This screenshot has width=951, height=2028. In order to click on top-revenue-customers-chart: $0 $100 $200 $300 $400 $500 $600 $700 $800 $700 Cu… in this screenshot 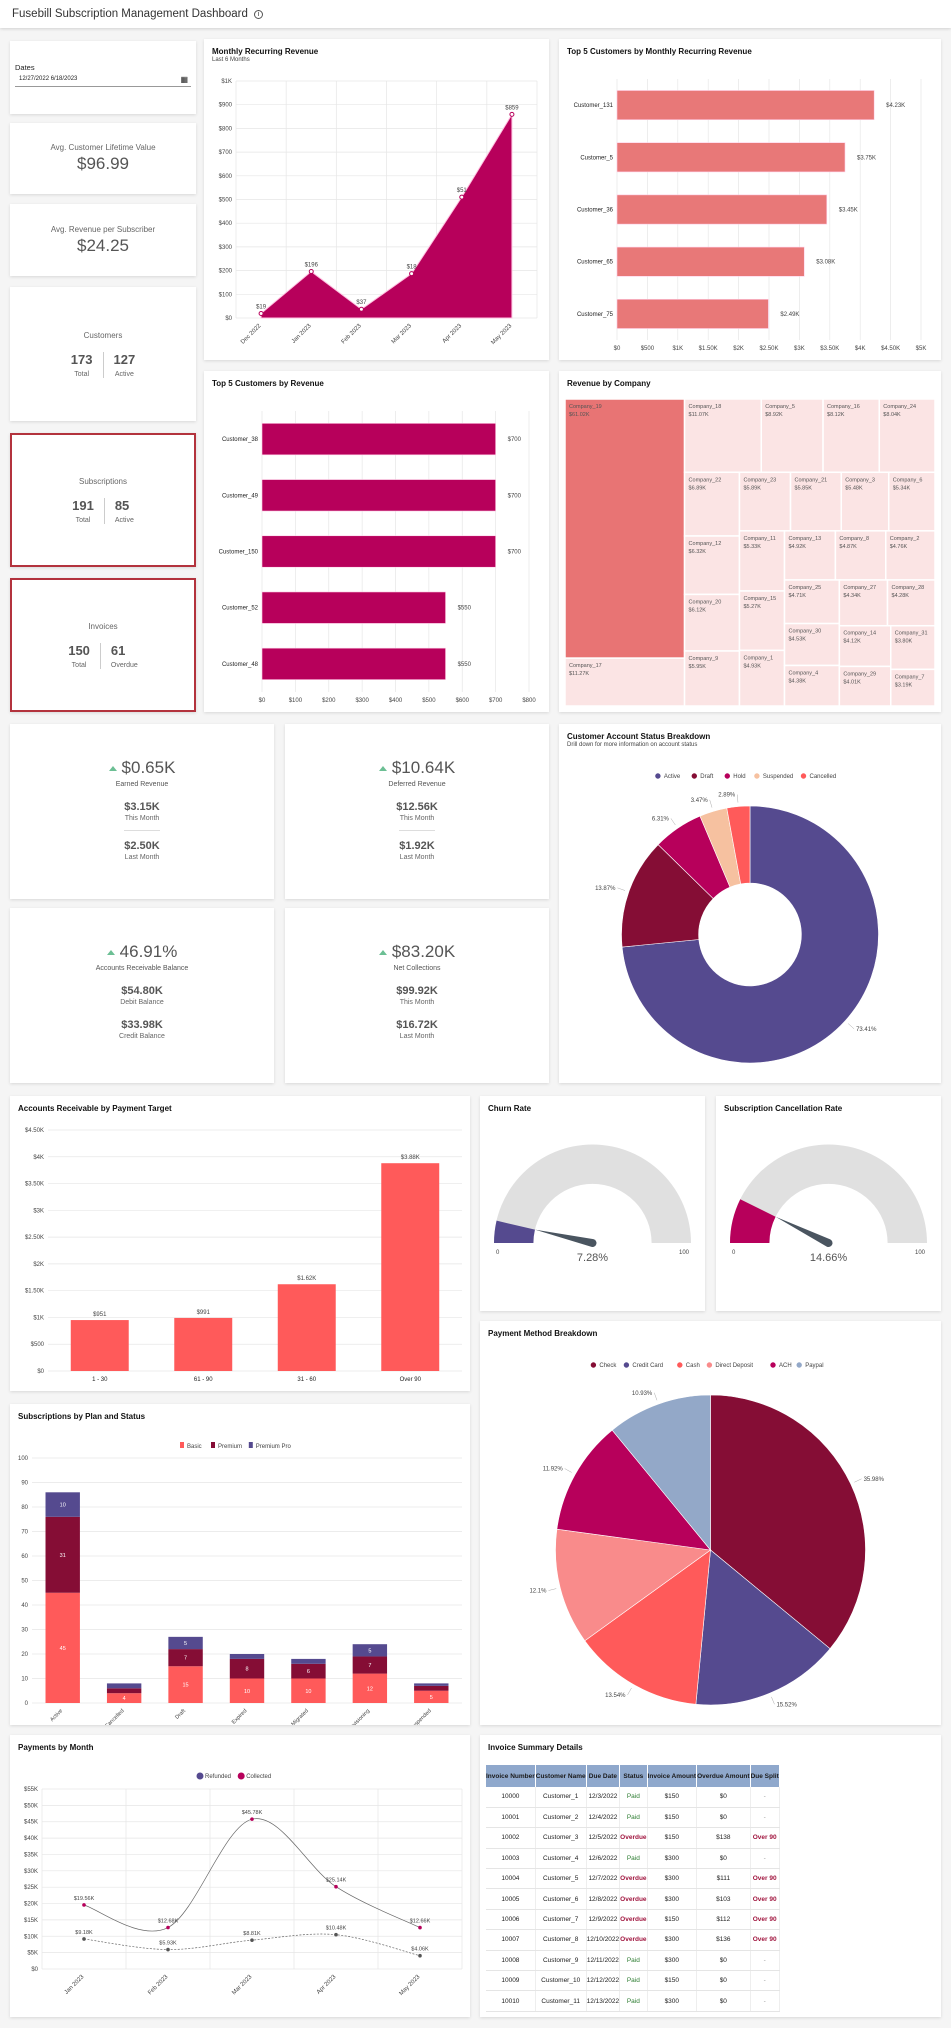, I will do `click(376, 554)`.